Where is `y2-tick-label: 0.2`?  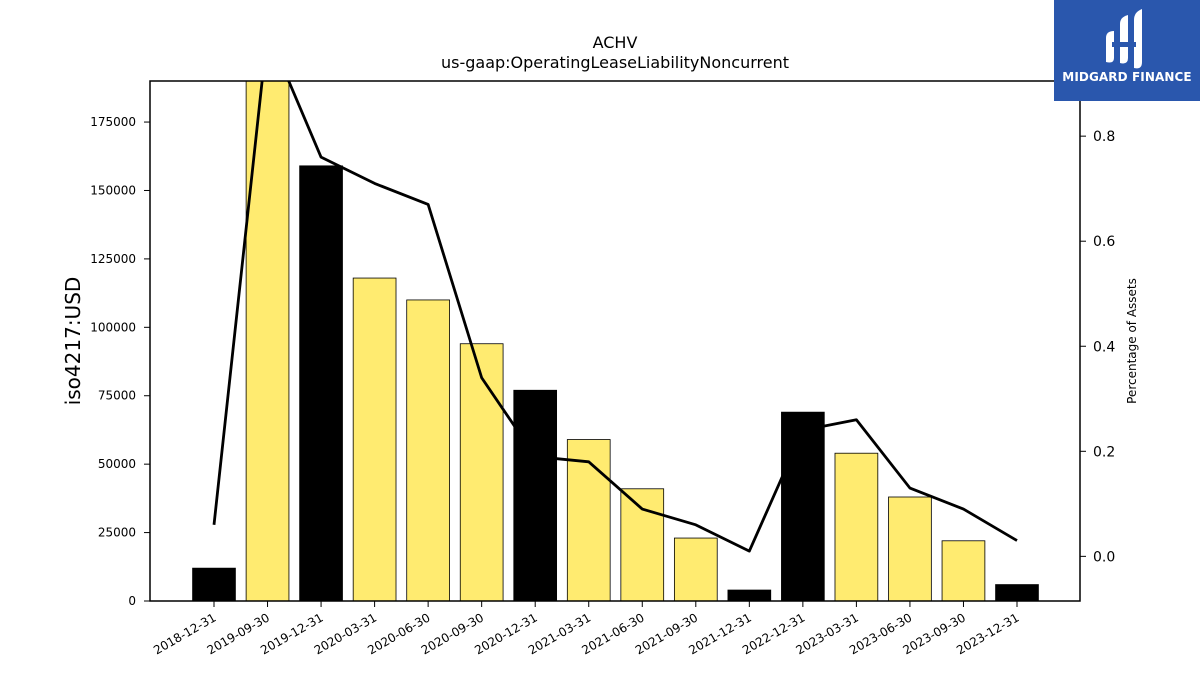 y2-tick-label: 0.2 is located at coordinates (1104, 452).